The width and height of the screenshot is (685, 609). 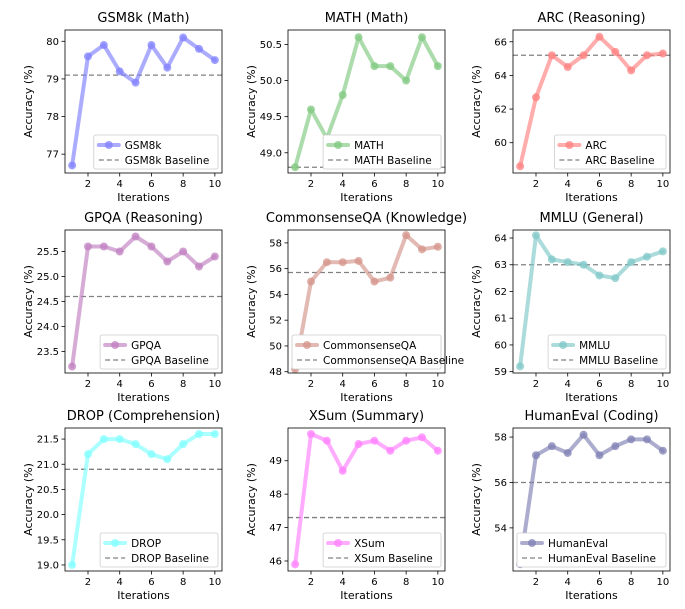 What do you see at coordinates (48, 440) in the screenshot?
I see `y-tick-label: 21.5` at bounding box center [48, 440].